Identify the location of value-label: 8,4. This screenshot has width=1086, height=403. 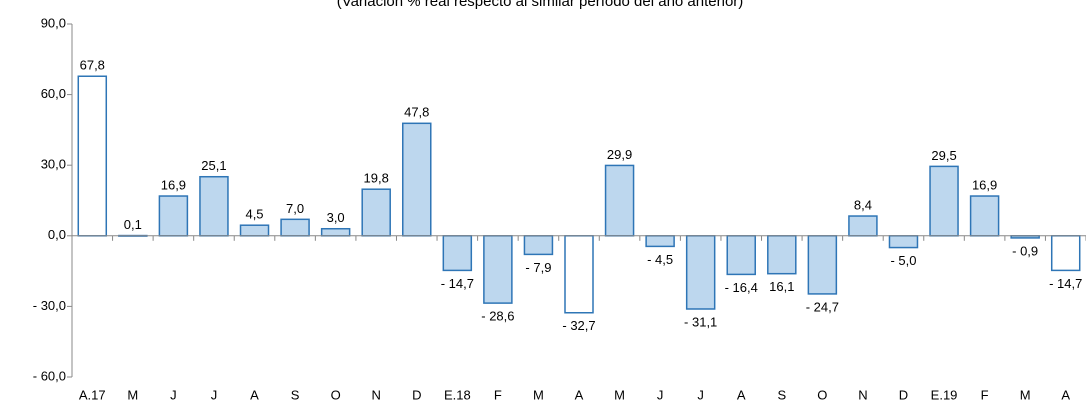
(863, 204).